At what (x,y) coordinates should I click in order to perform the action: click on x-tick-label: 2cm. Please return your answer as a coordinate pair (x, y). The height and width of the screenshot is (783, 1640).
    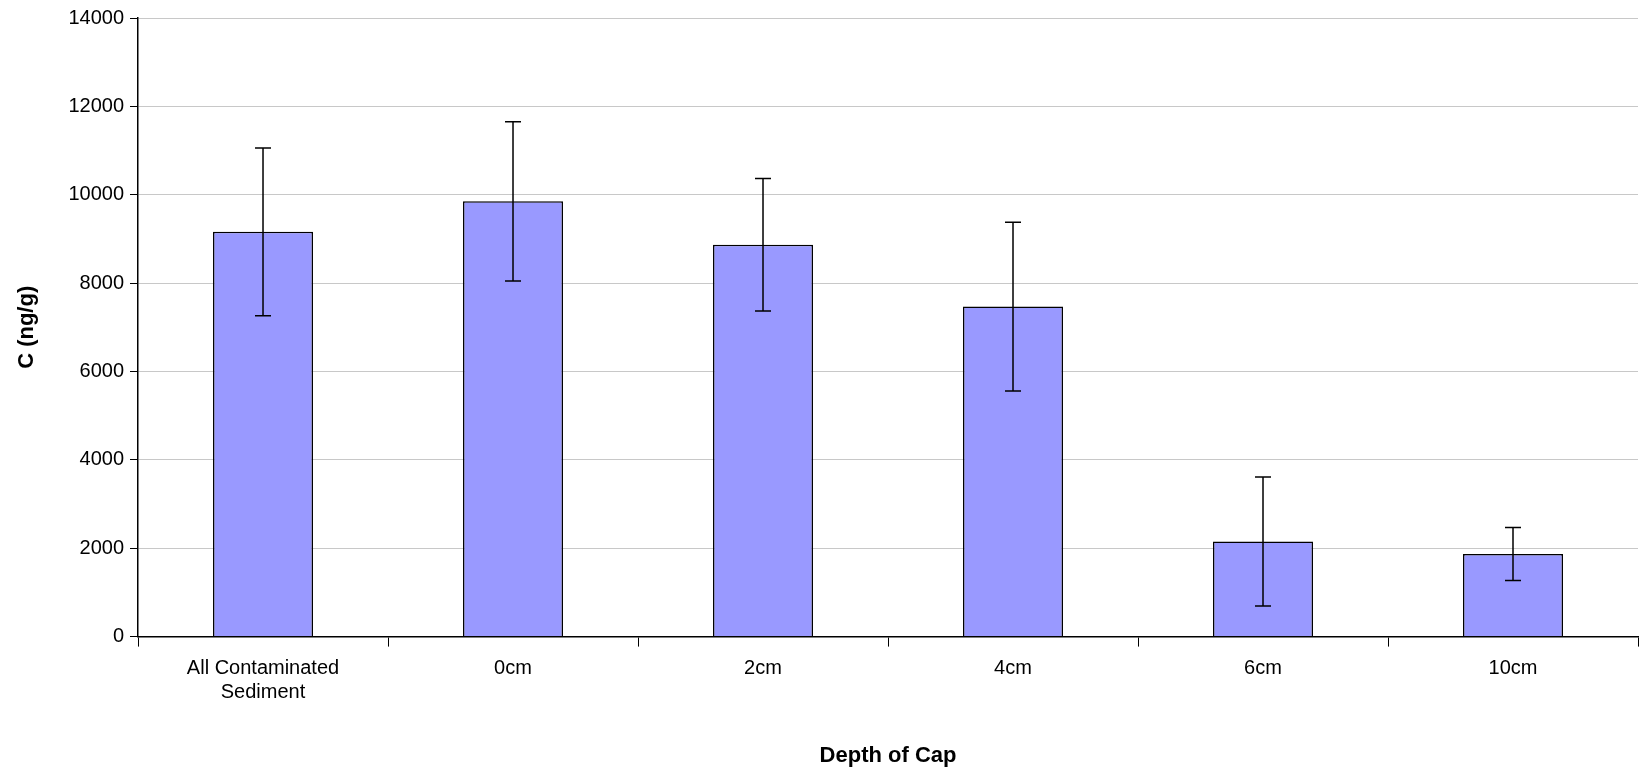
    Looking at the image, I should click on (763, 667).